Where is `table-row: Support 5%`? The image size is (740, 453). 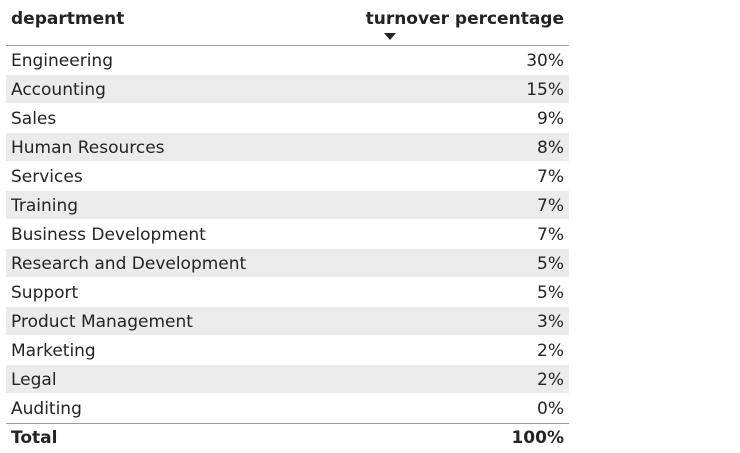 table-row: Support 5% is located at coordinates (287, 292).